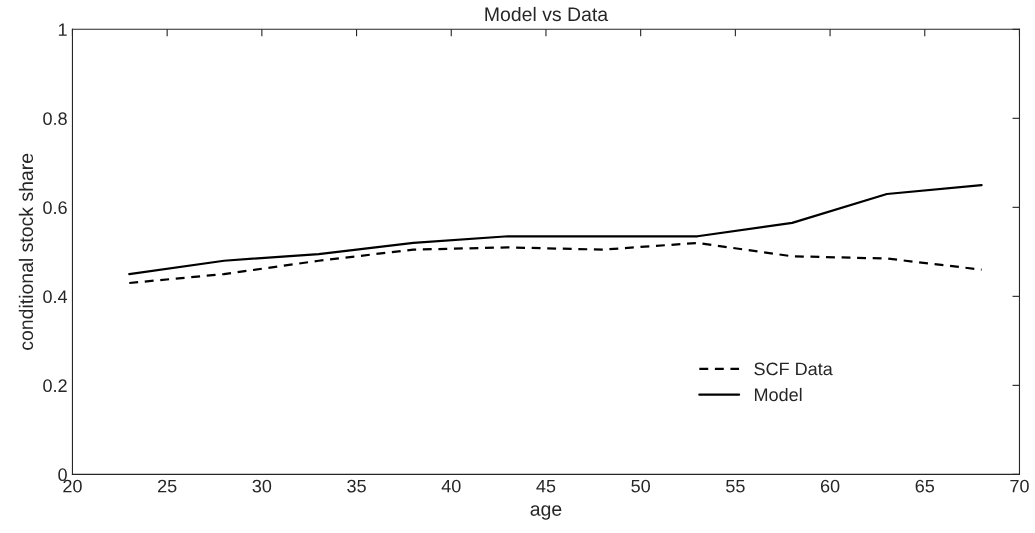 The image size is (1035, 533). Describe the element at coordinates (26, 251) in the screenshot. I see `y-axis-title: conditional stock share` at that location.